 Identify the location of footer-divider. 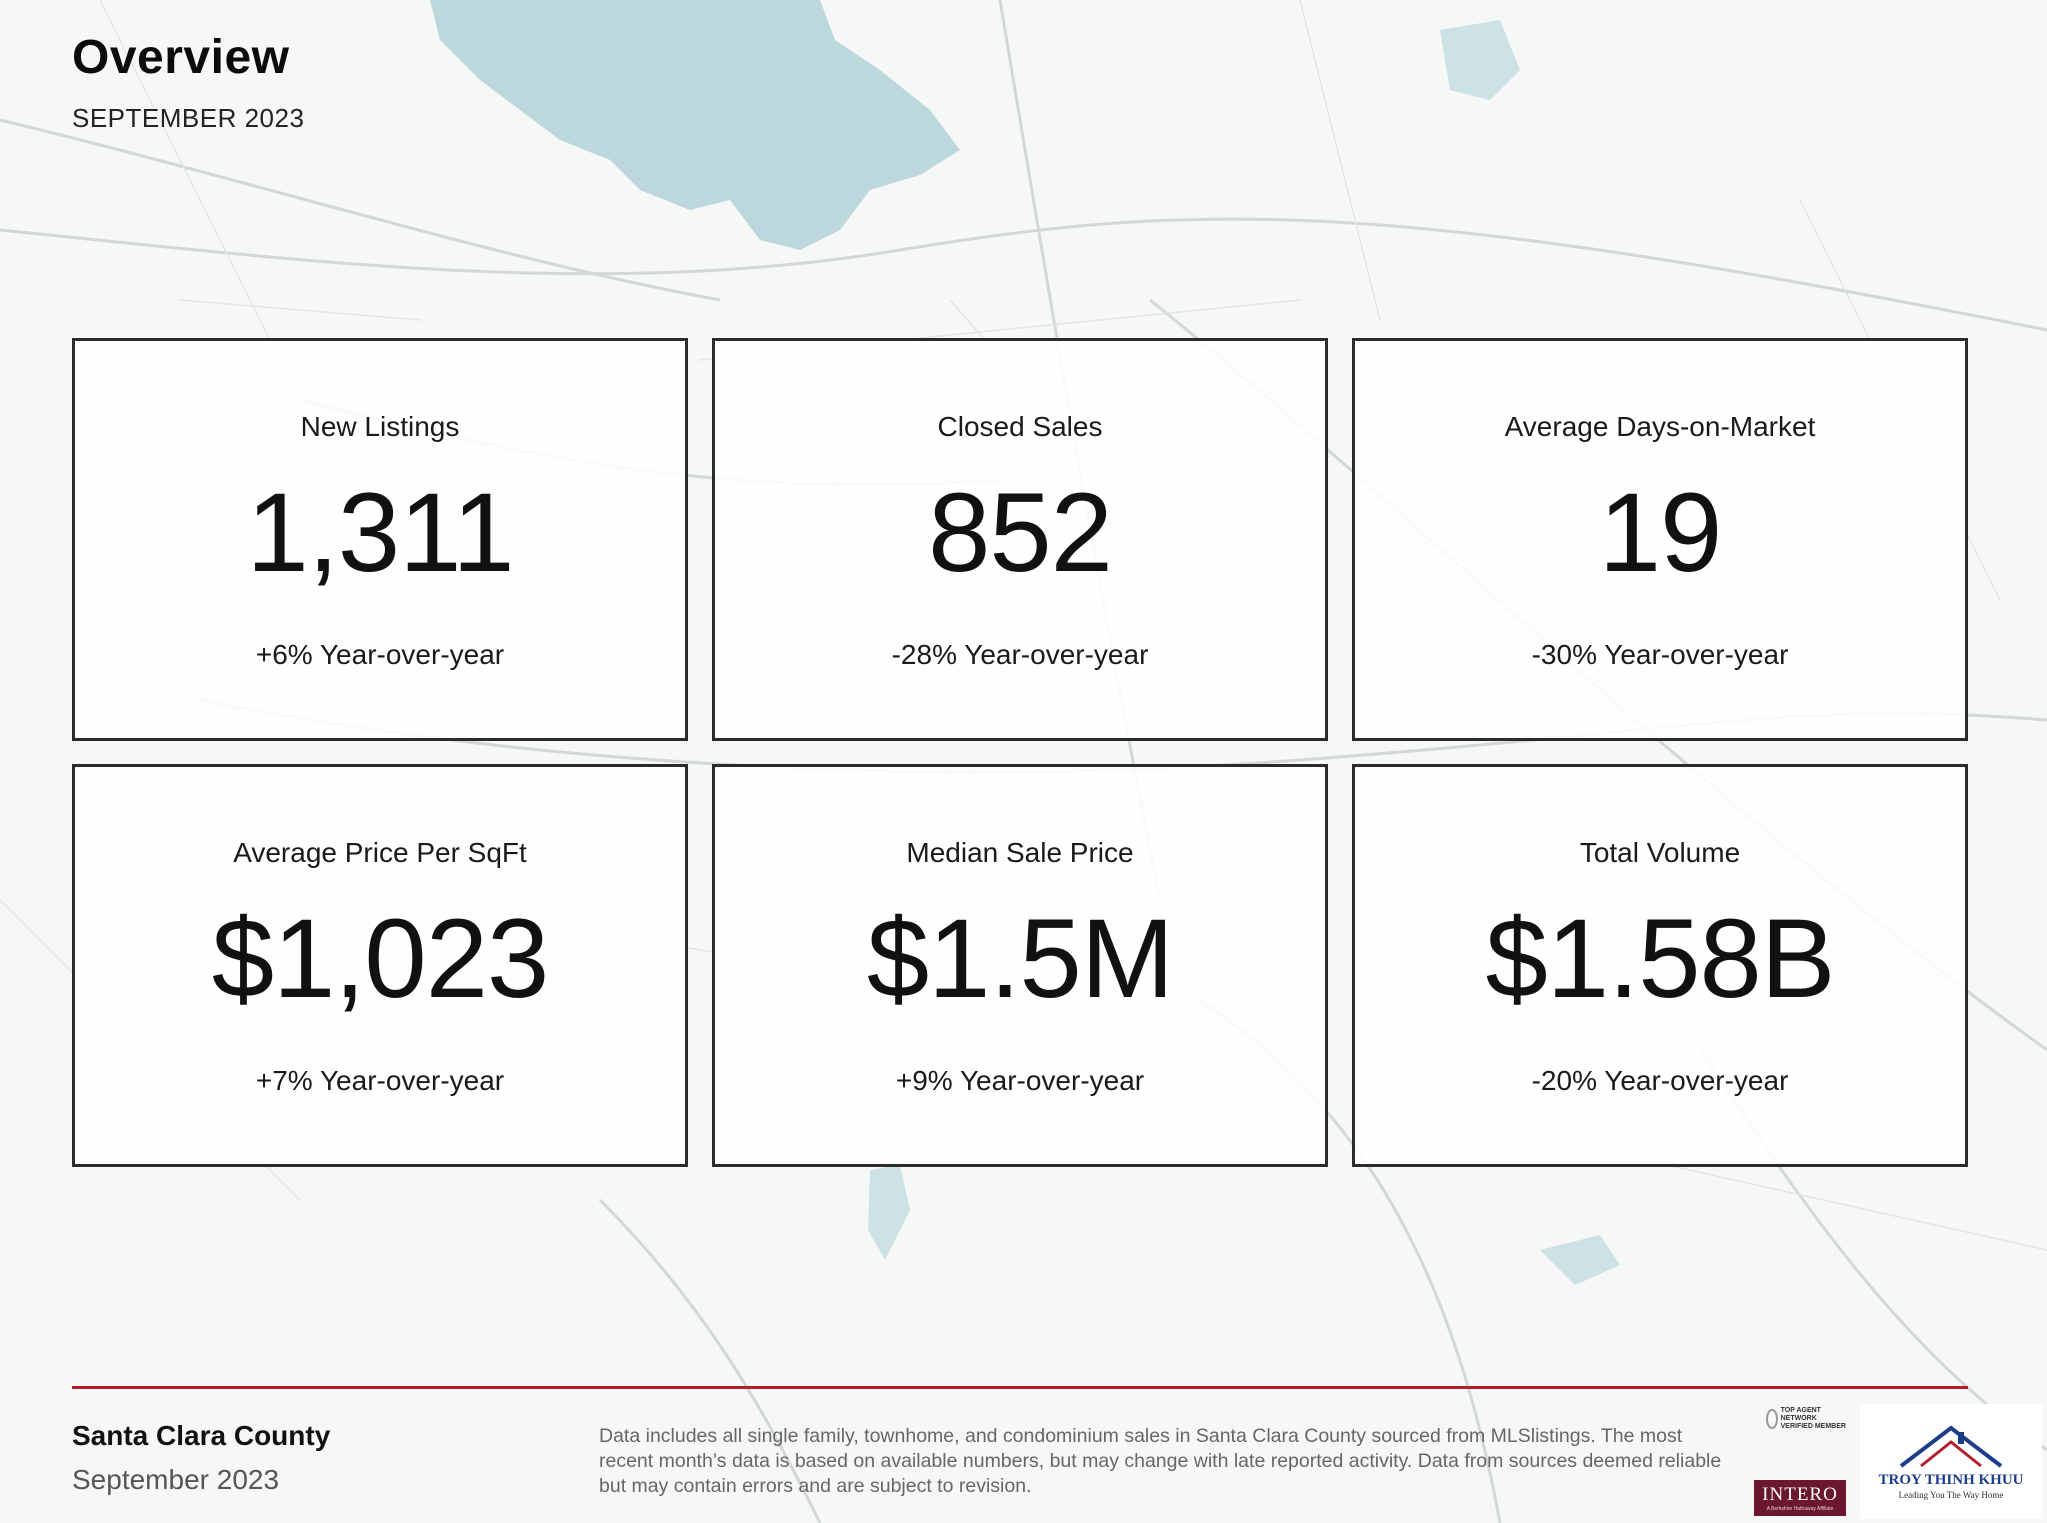
(1020, 1387).